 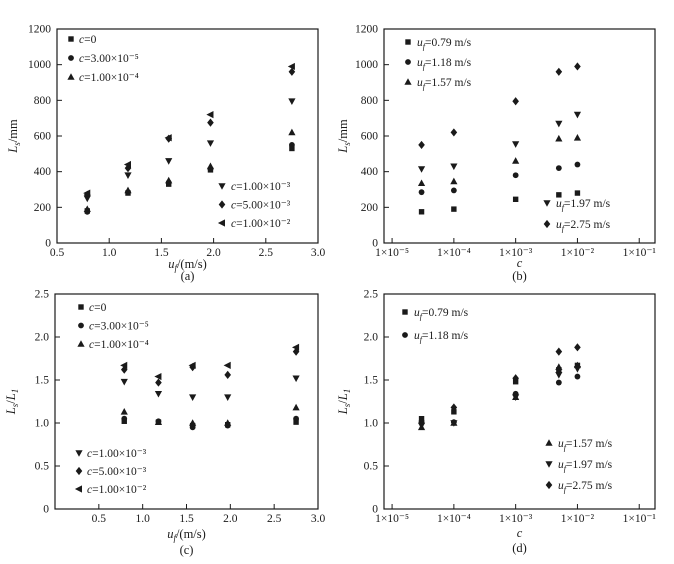 I want to click on legend-label: c=3.00×10⁻⁵, so click(x=109, y=59).